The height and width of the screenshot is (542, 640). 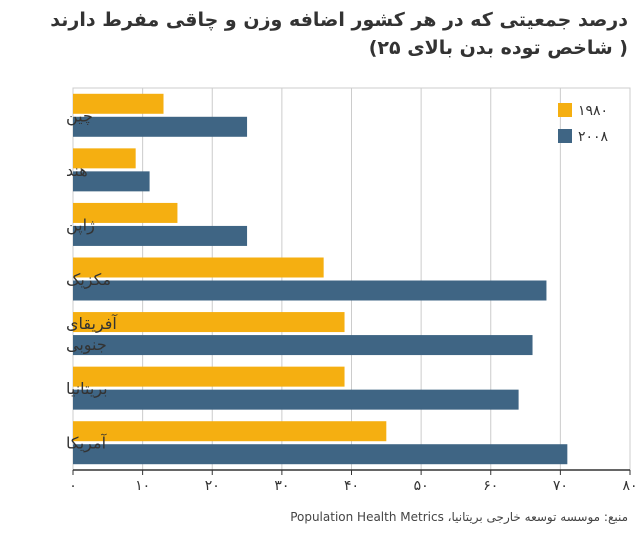 What do you see at coordinates (87, 444) in the screenshot?
I see `category-label: آمریکا` at bounding box center [87, 444].